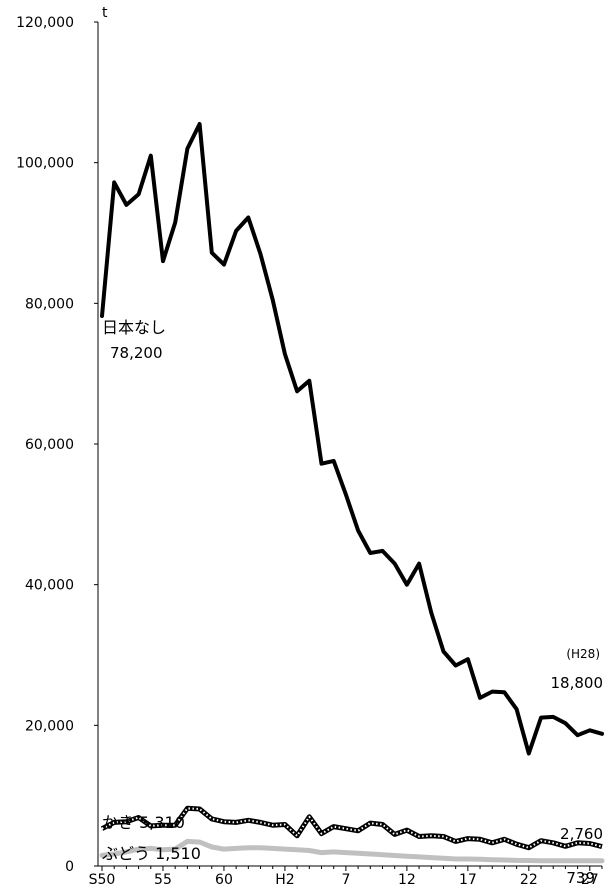 The image size is (607, 885). I want to click on nashi-end-value-label: 18,800, so click(577, 683).